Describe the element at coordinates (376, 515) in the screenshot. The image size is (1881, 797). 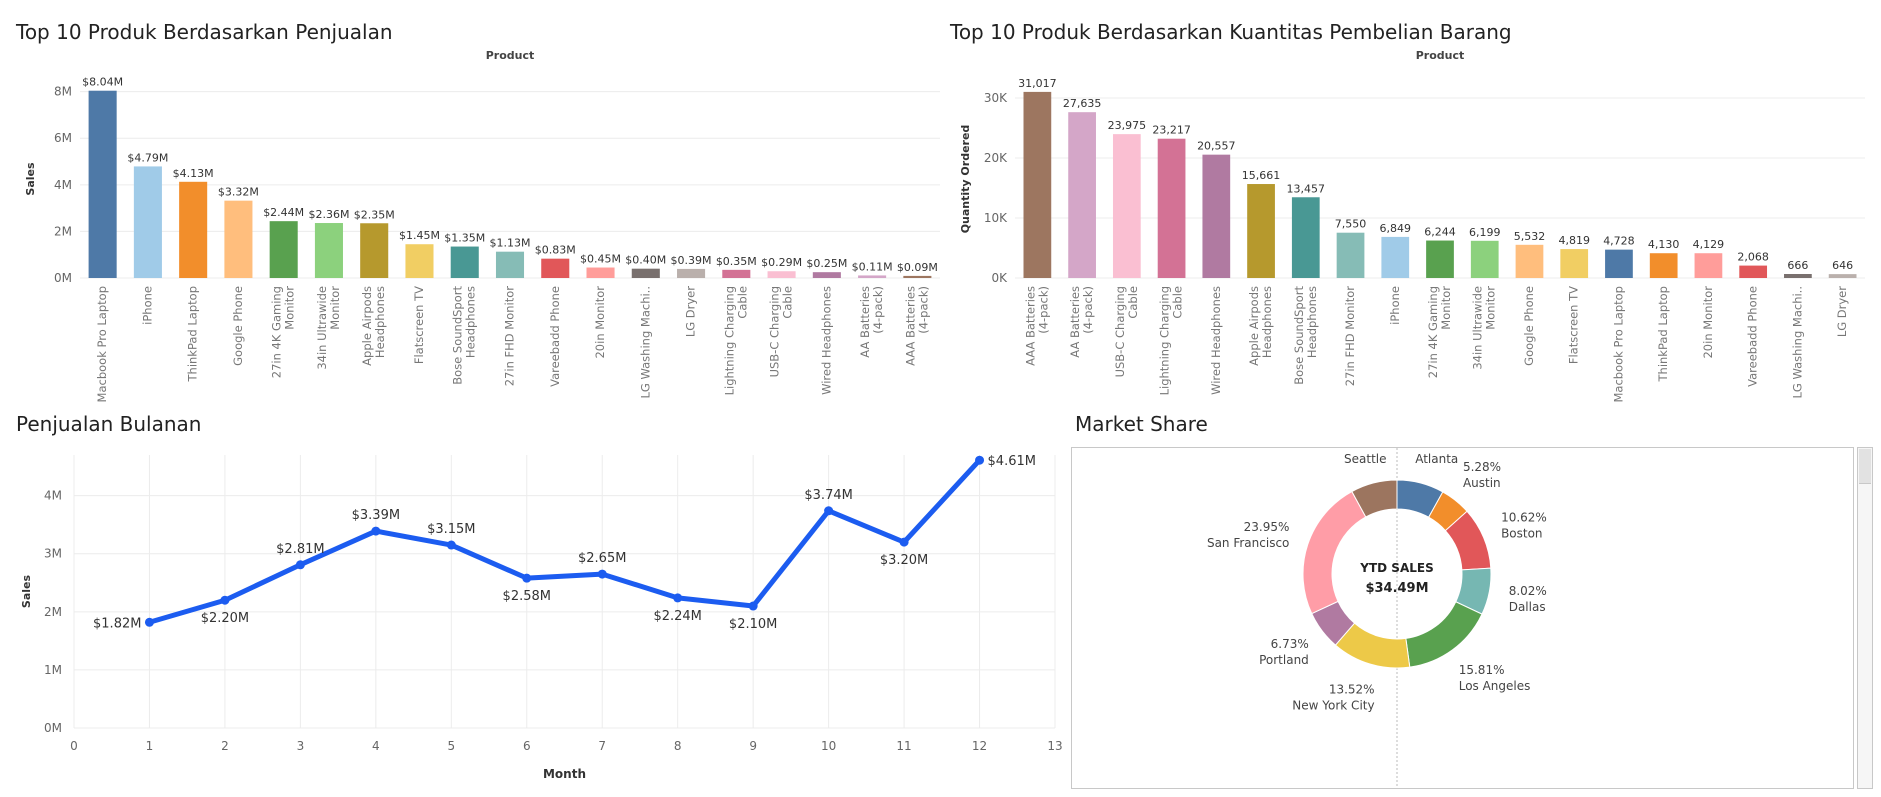
I see `line-data-label: $3.39M` at that location.